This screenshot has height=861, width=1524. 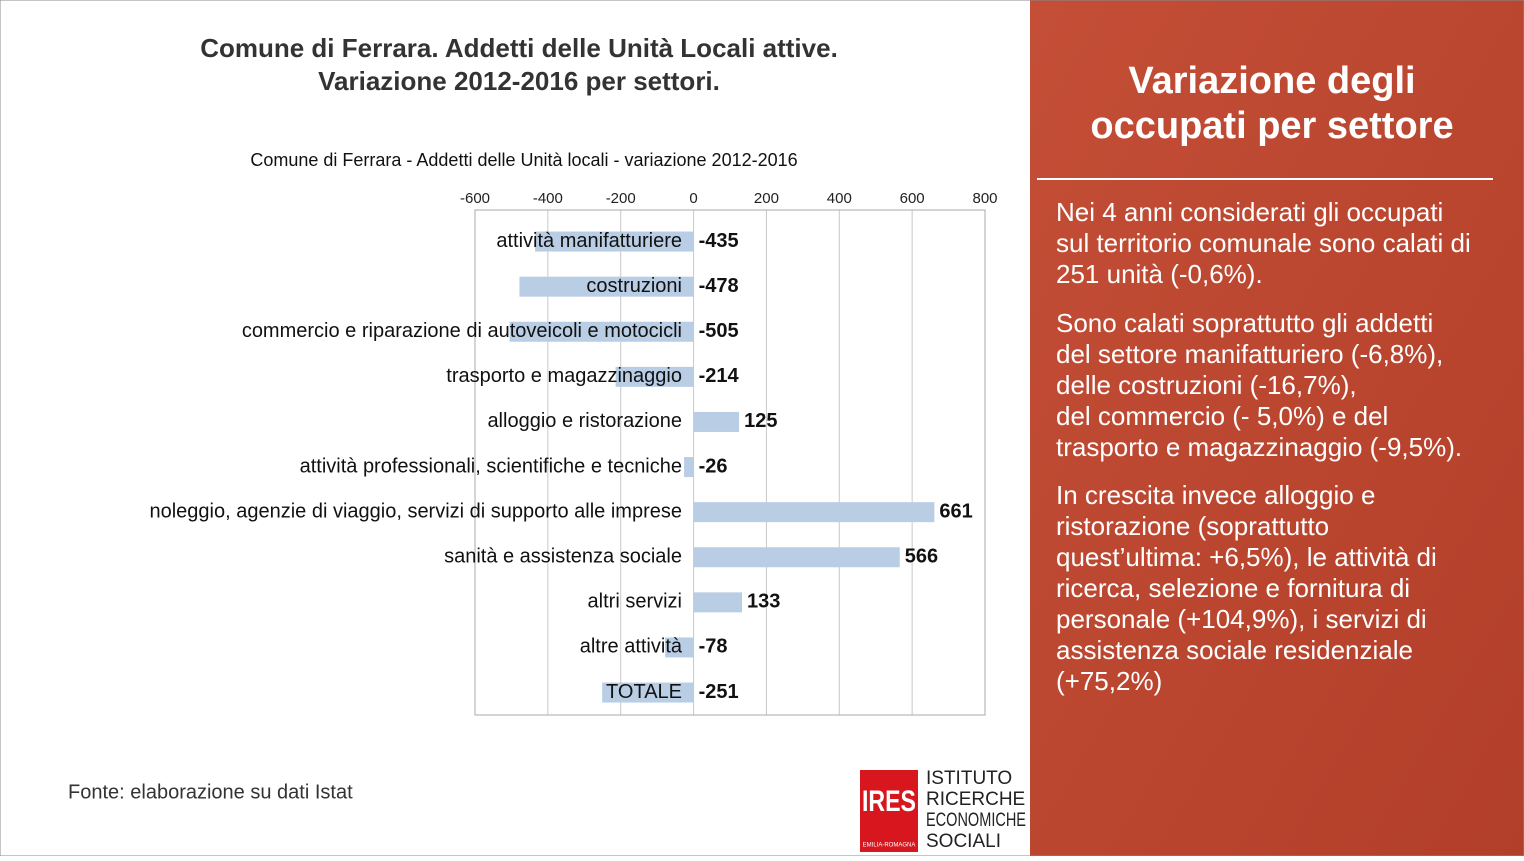 I want to click on panel-text: assistenza sociale residenziale, so click(x=1234, y=650).